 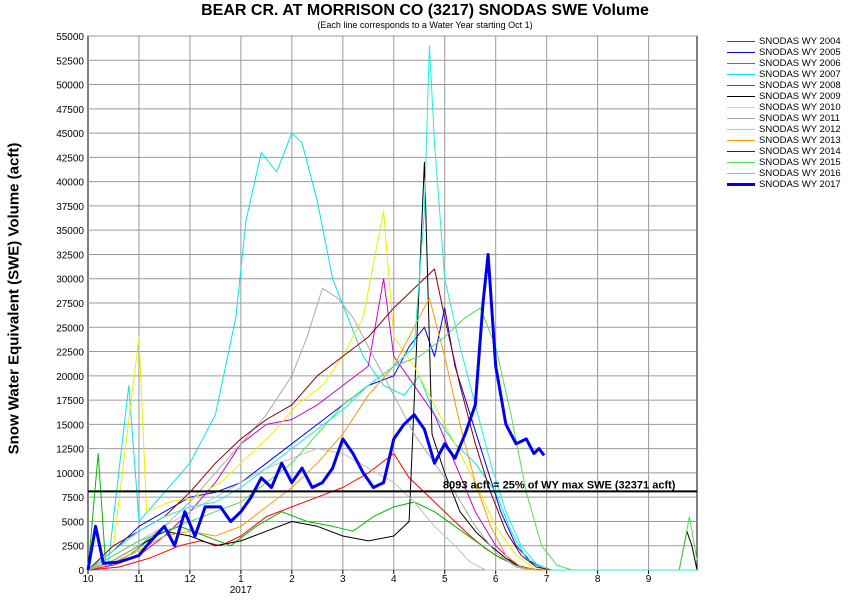 What do you see at coordinates (70, 280) in the screenshot?
I see `y-tick-label: 30000` at bounding box center [70, 280].